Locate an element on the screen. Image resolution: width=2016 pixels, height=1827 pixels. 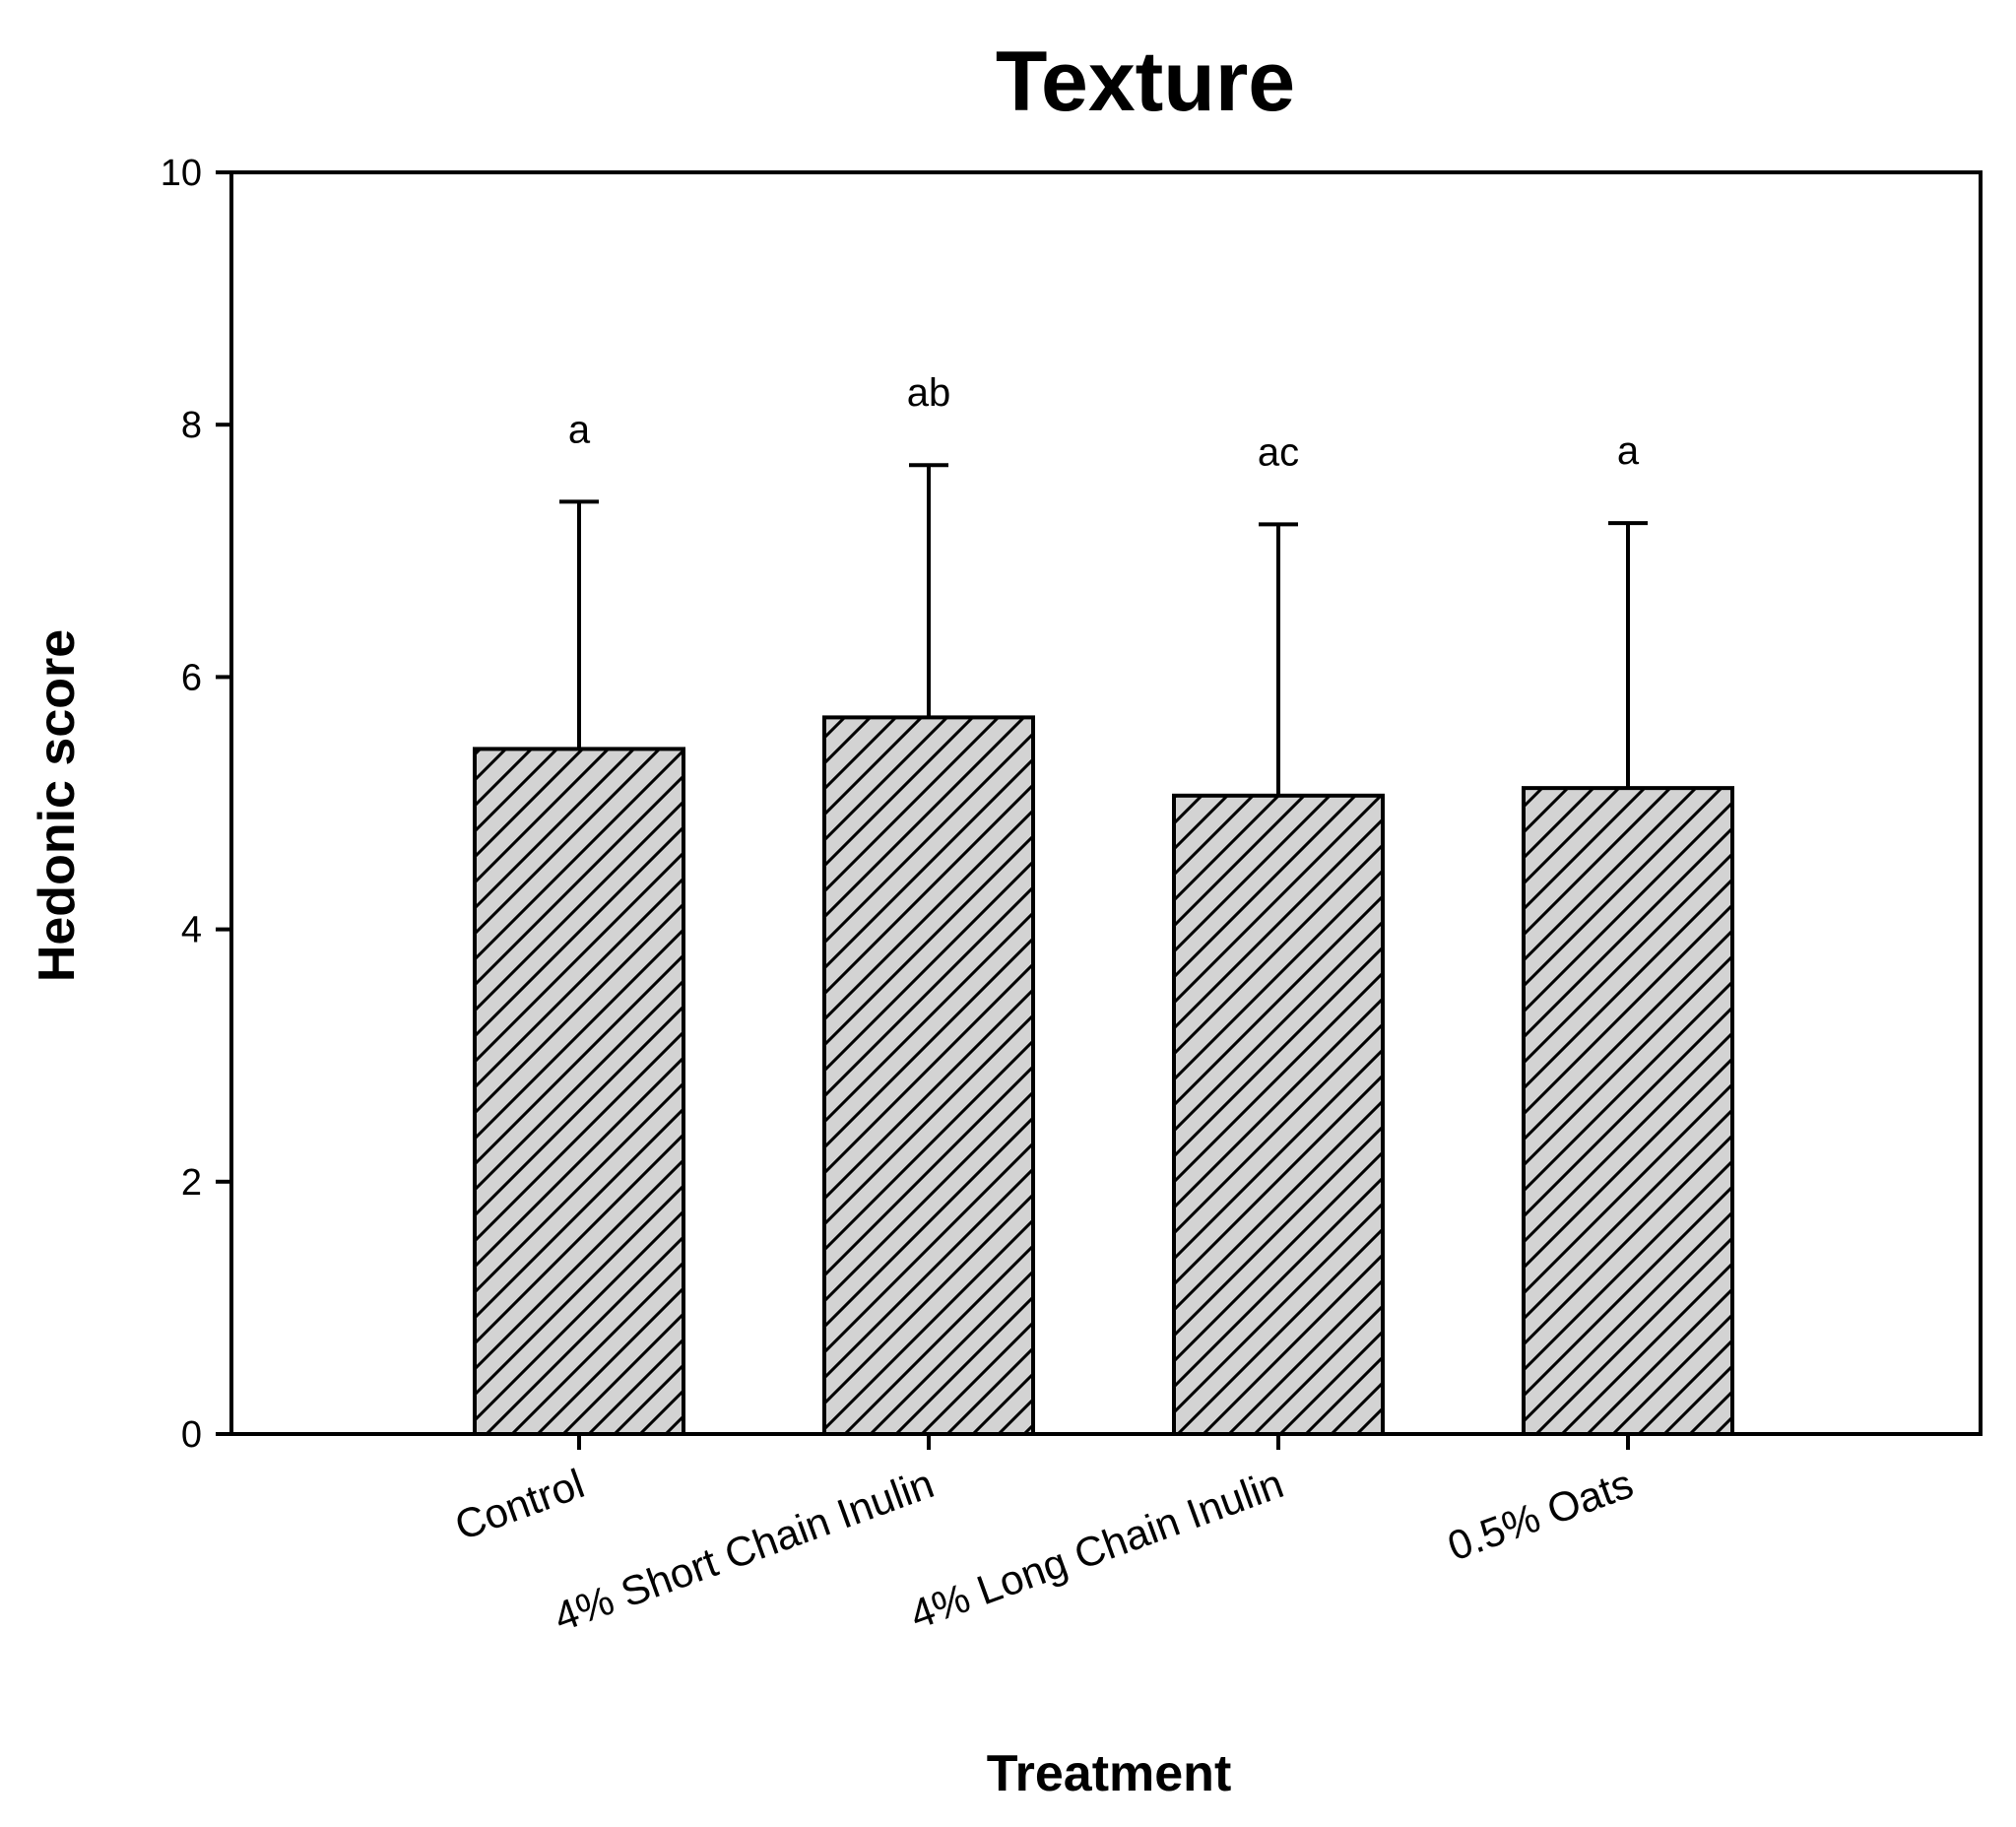
x-tick-label: 4% Short Chain Inulin is located at coordinates (744, 1550).